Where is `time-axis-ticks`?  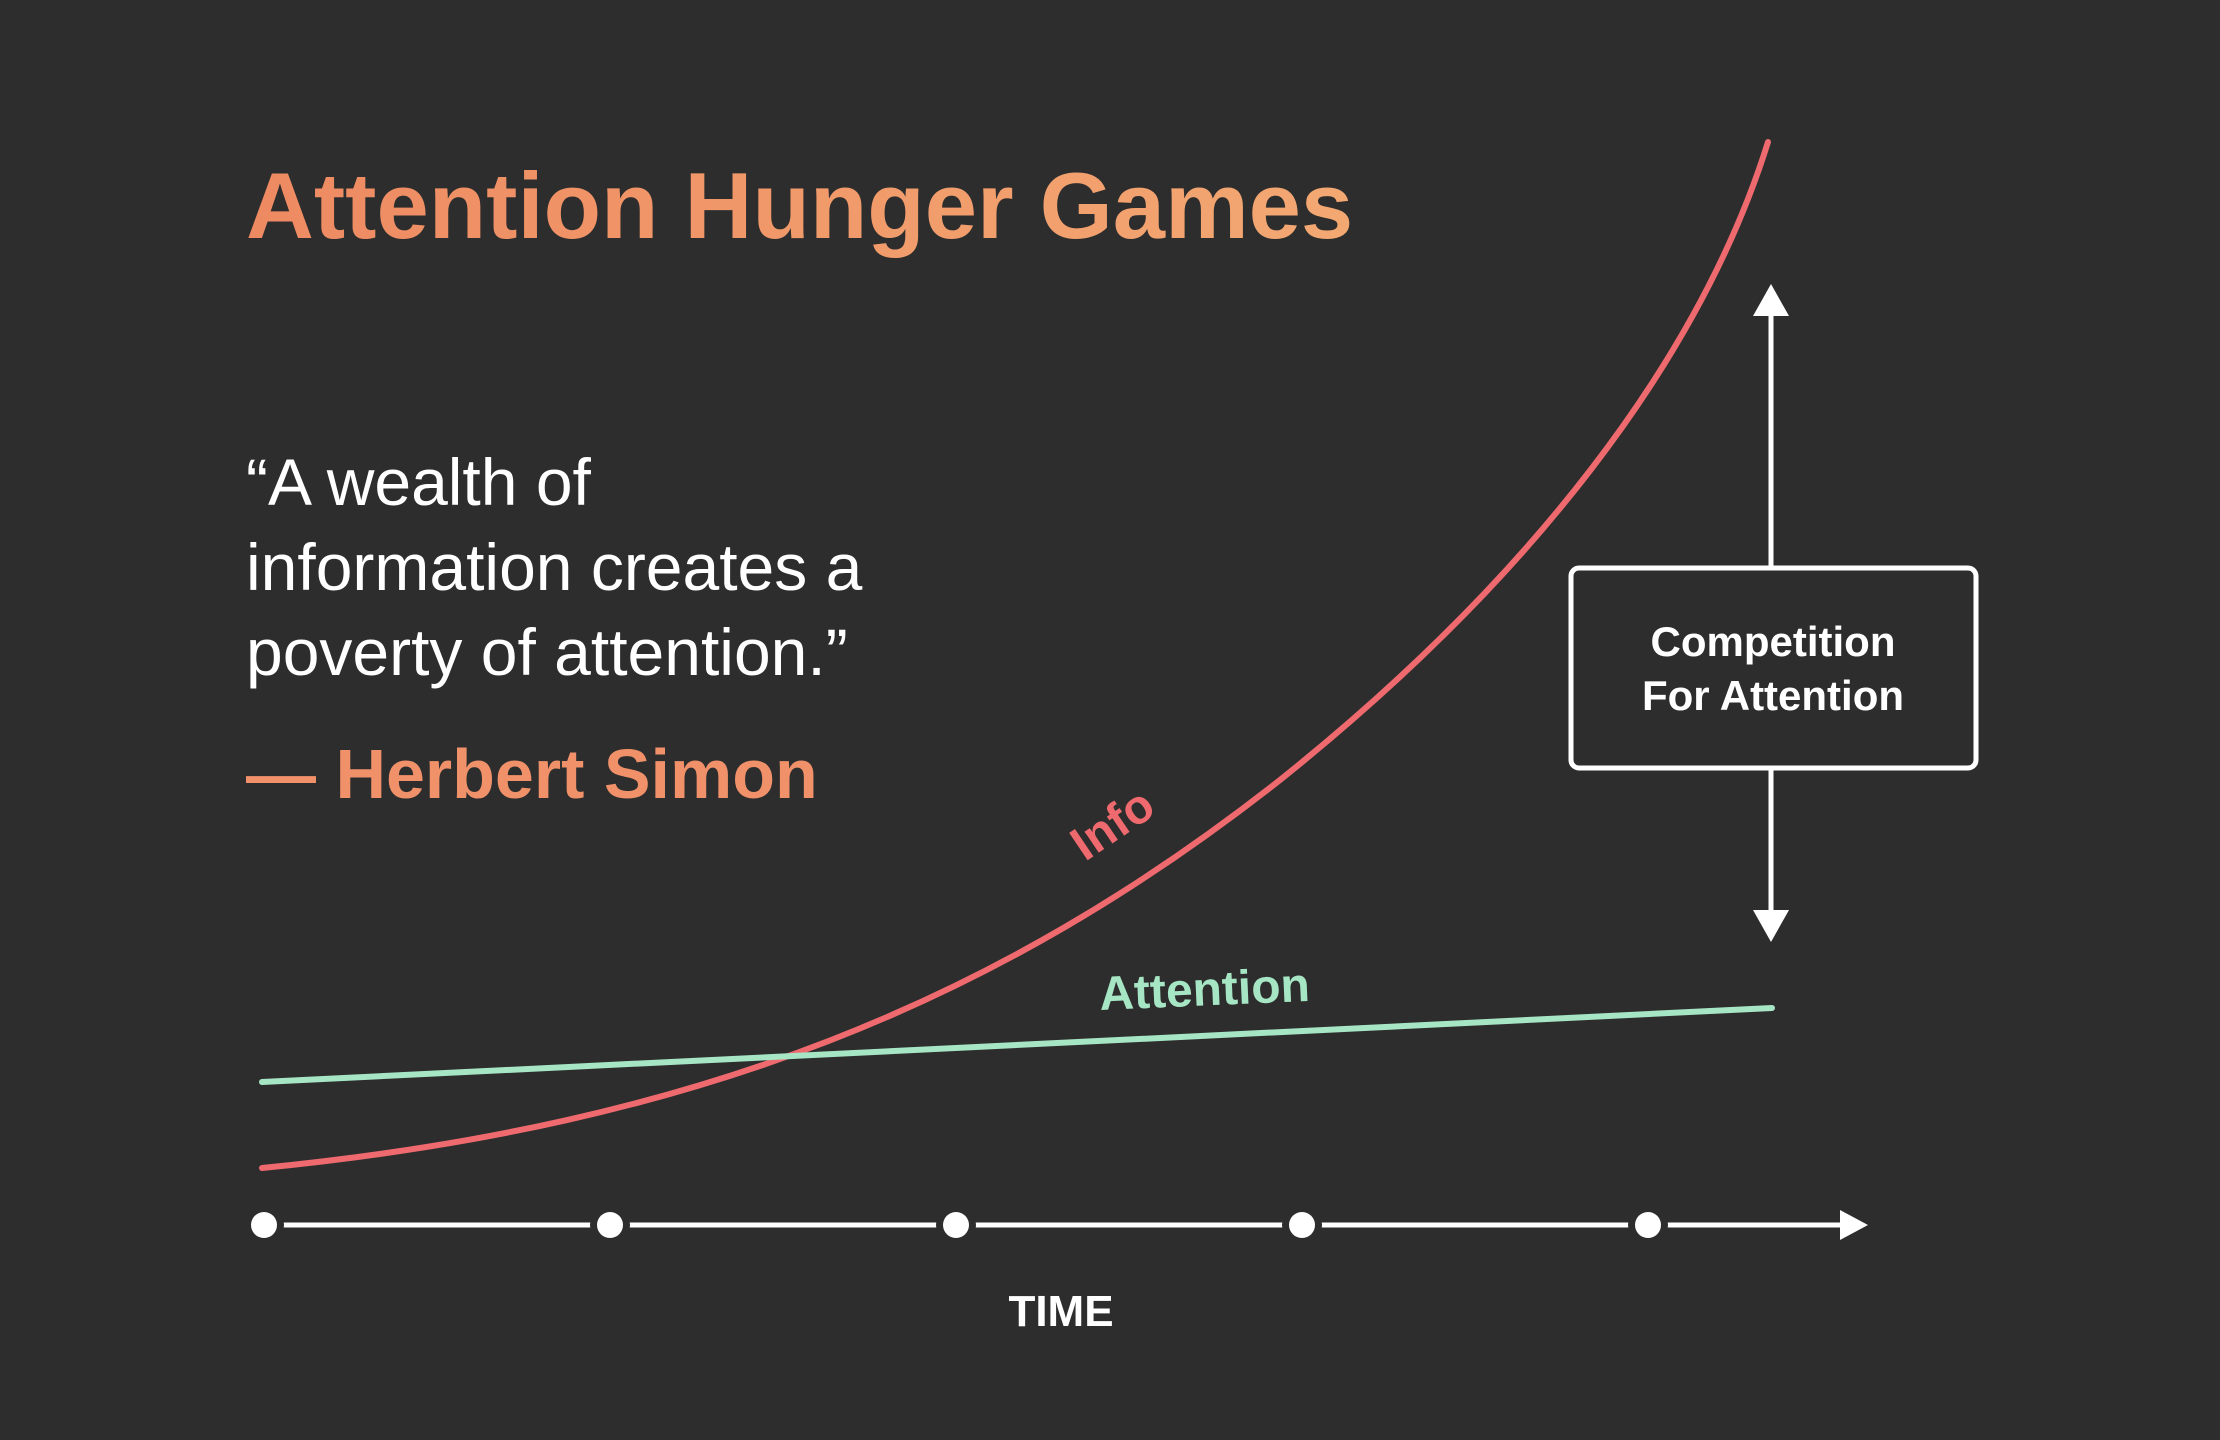 time-axis-ticks is located at coordinates (956, 1225).